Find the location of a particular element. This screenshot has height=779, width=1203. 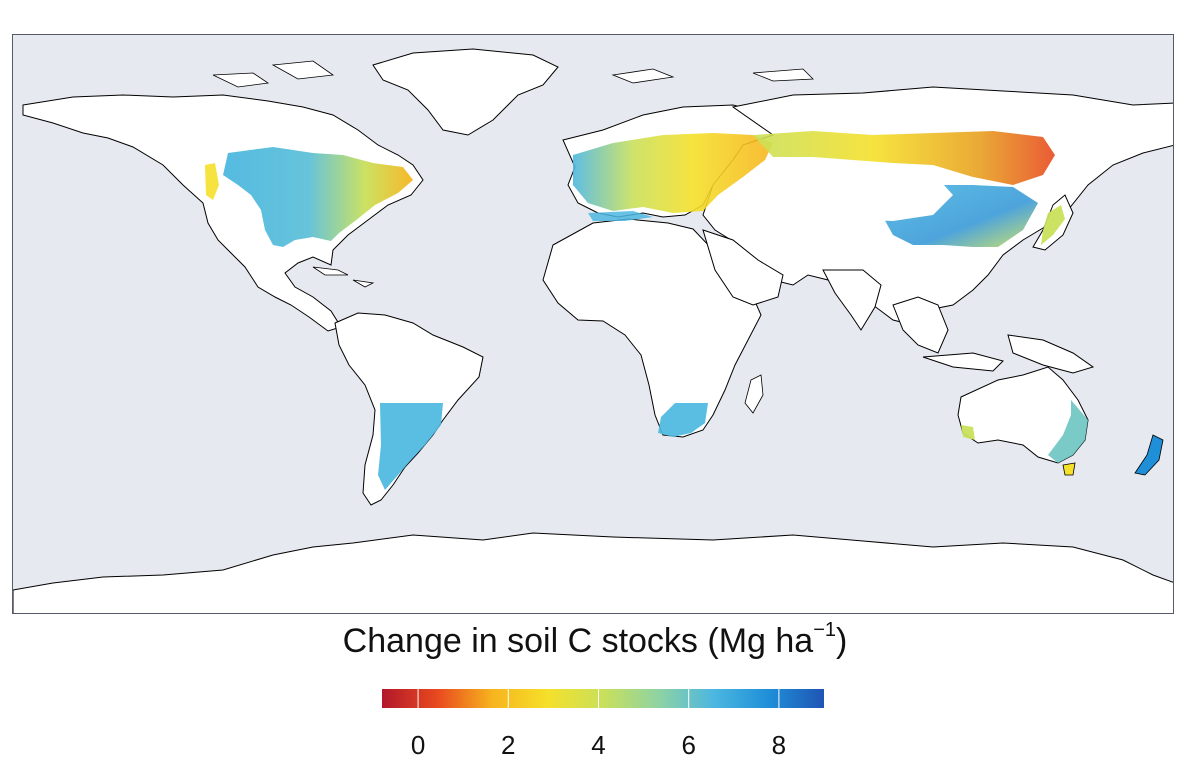

legend-tick-label: 0 is located at coordinates (418, 745).